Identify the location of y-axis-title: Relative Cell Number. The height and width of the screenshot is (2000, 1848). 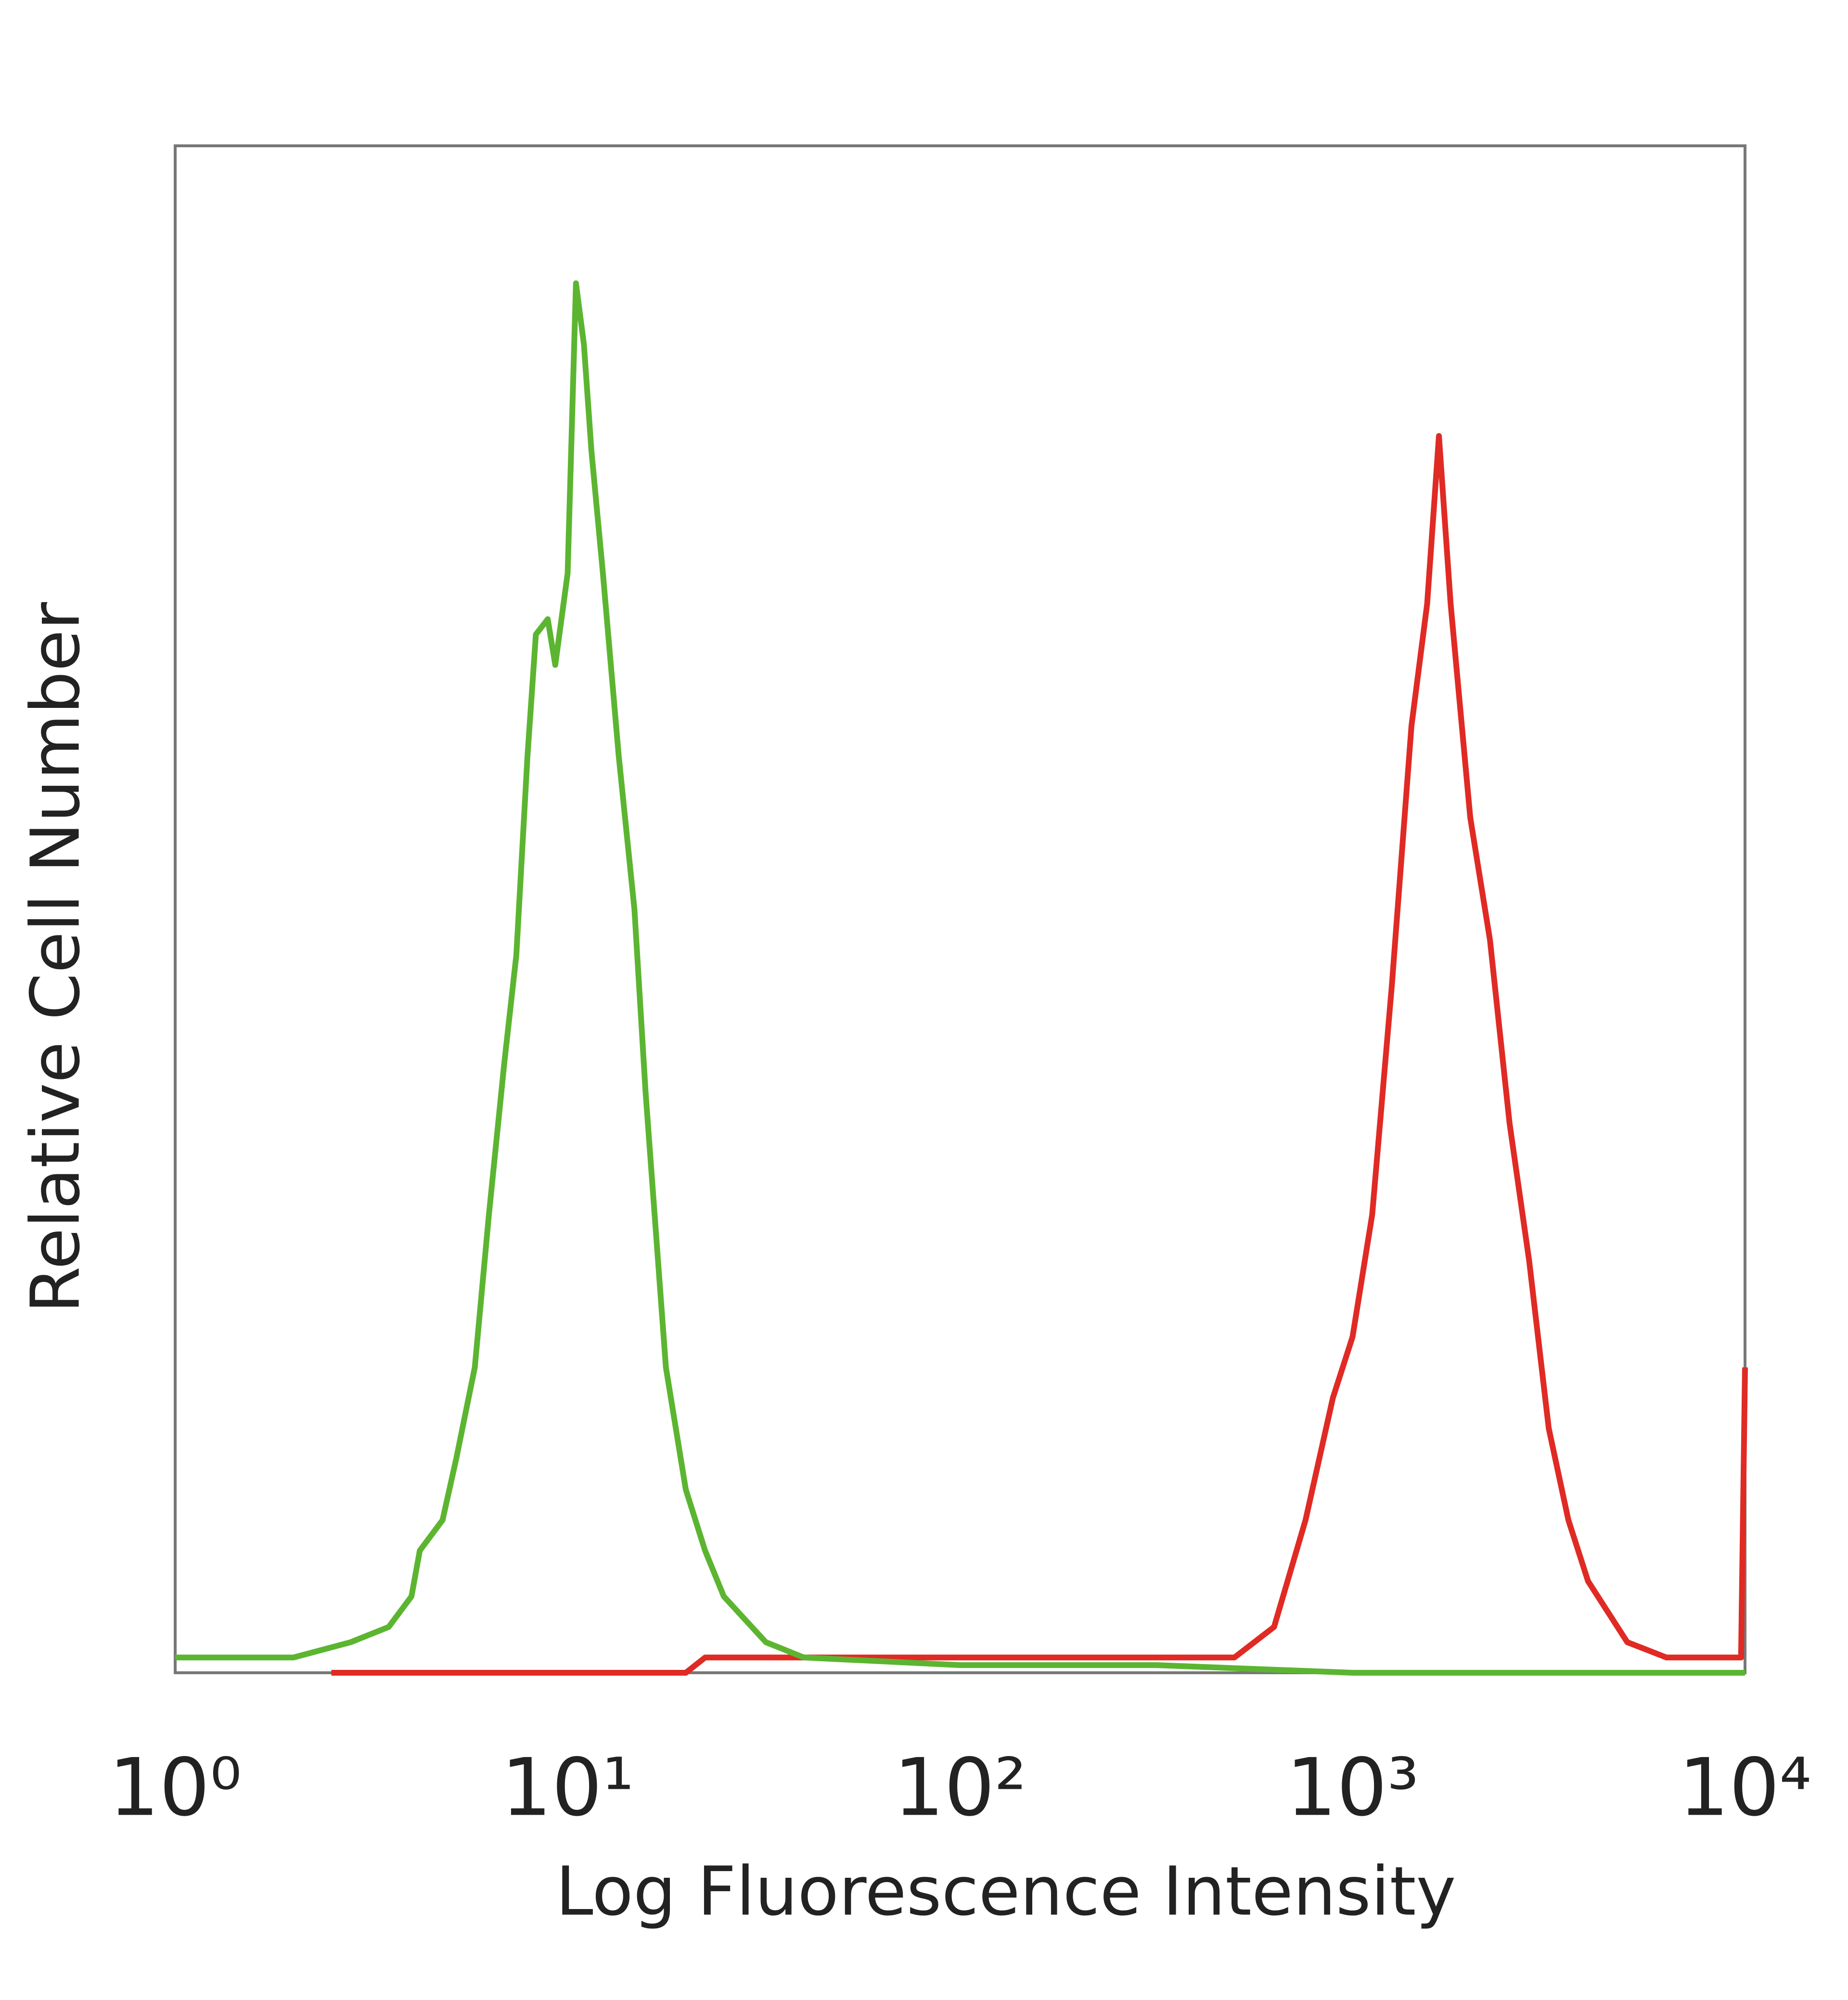
(56, 957).